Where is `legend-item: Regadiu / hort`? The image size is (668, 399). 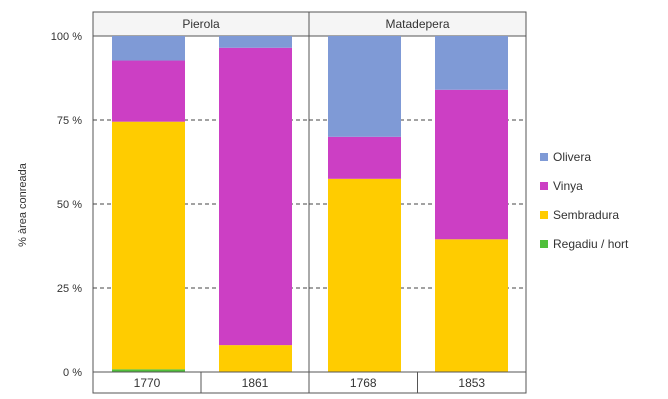 legend-item: Regadiu / hort is located at coordinates (584, 244).